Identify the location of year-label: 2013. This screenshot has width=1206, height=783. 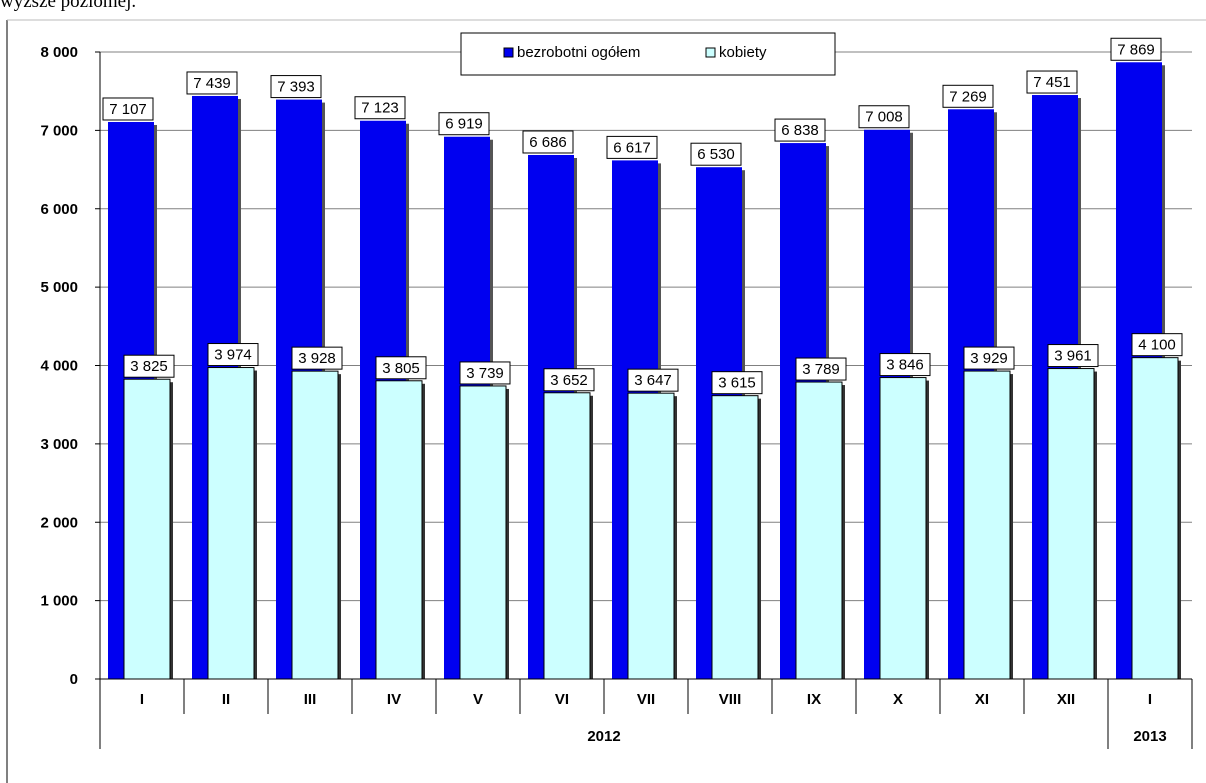
(1149, 736).